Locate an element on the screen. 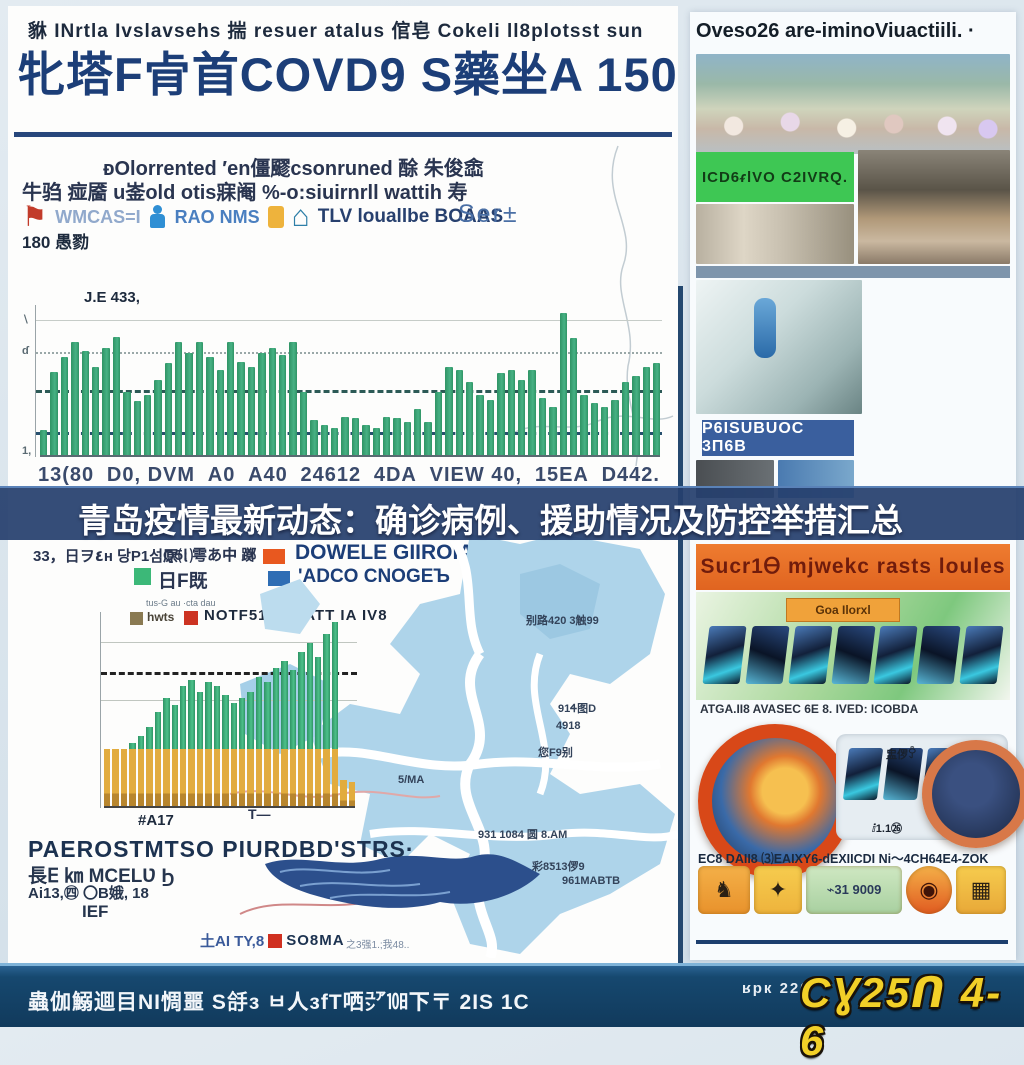 The image size is (1024, 1065). devices-small-label: 盅㑩ꎣ is located at coordinates (901, 755).